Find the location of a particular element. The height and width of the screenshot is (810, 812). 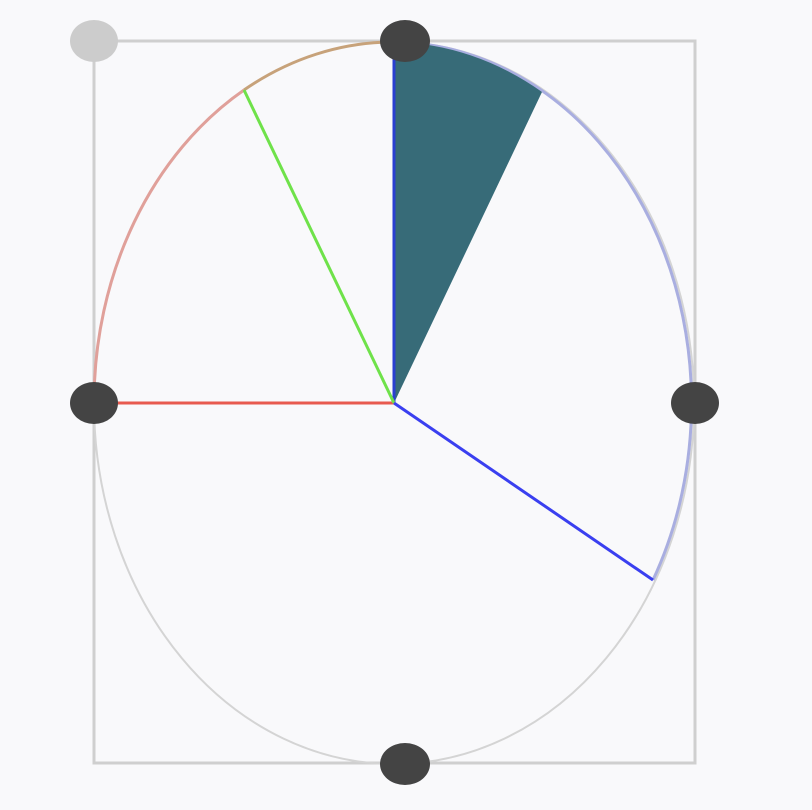

radius-line-blue is located at coordinates (523, 491).